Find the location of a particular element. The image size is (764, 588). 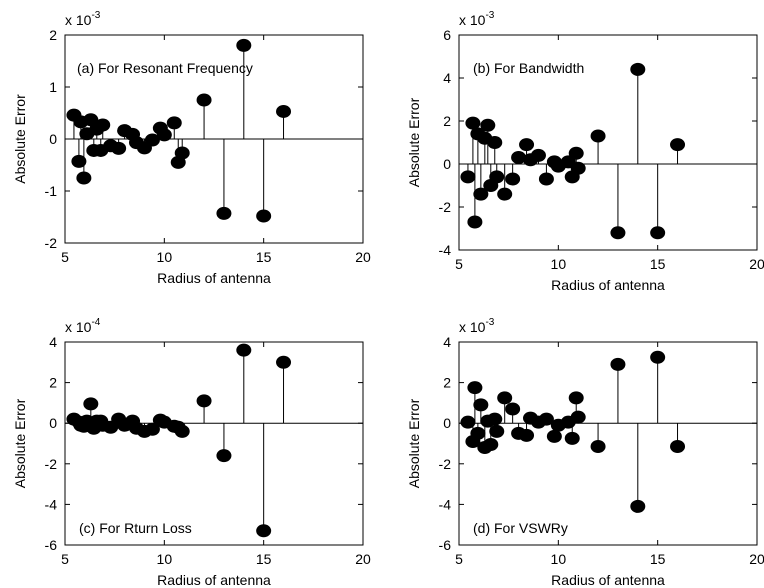

exponent-label: x 10-4 is located at coordinates (83, 326).